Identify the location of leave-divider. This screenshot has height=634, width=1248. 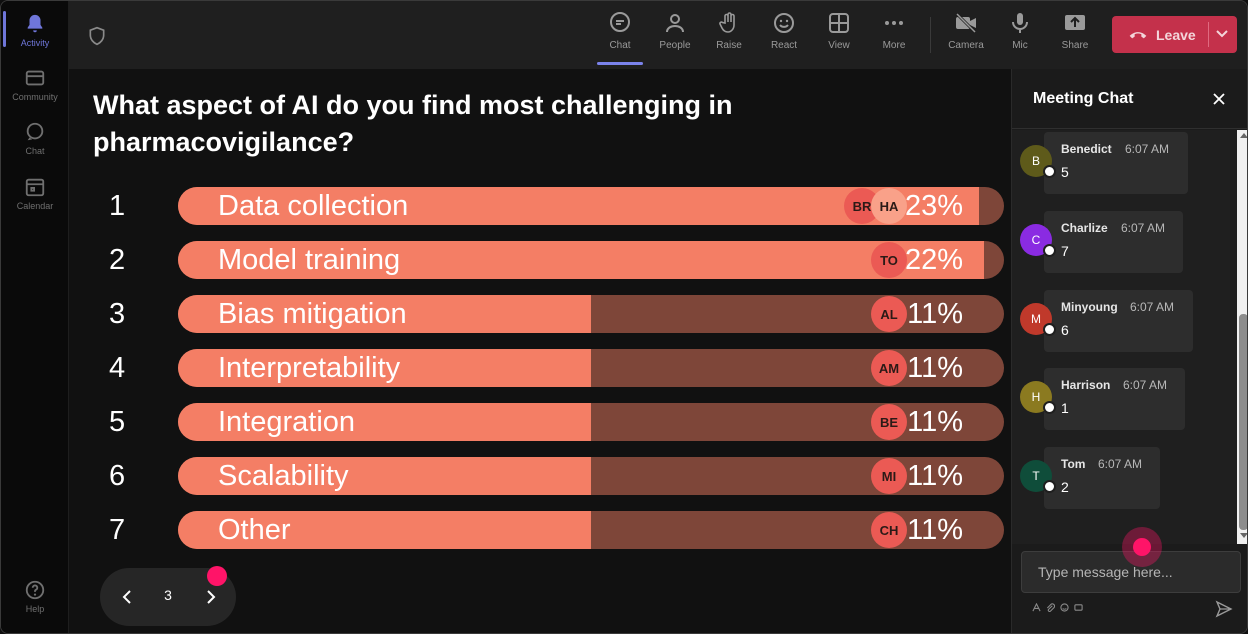
(1208, 34).